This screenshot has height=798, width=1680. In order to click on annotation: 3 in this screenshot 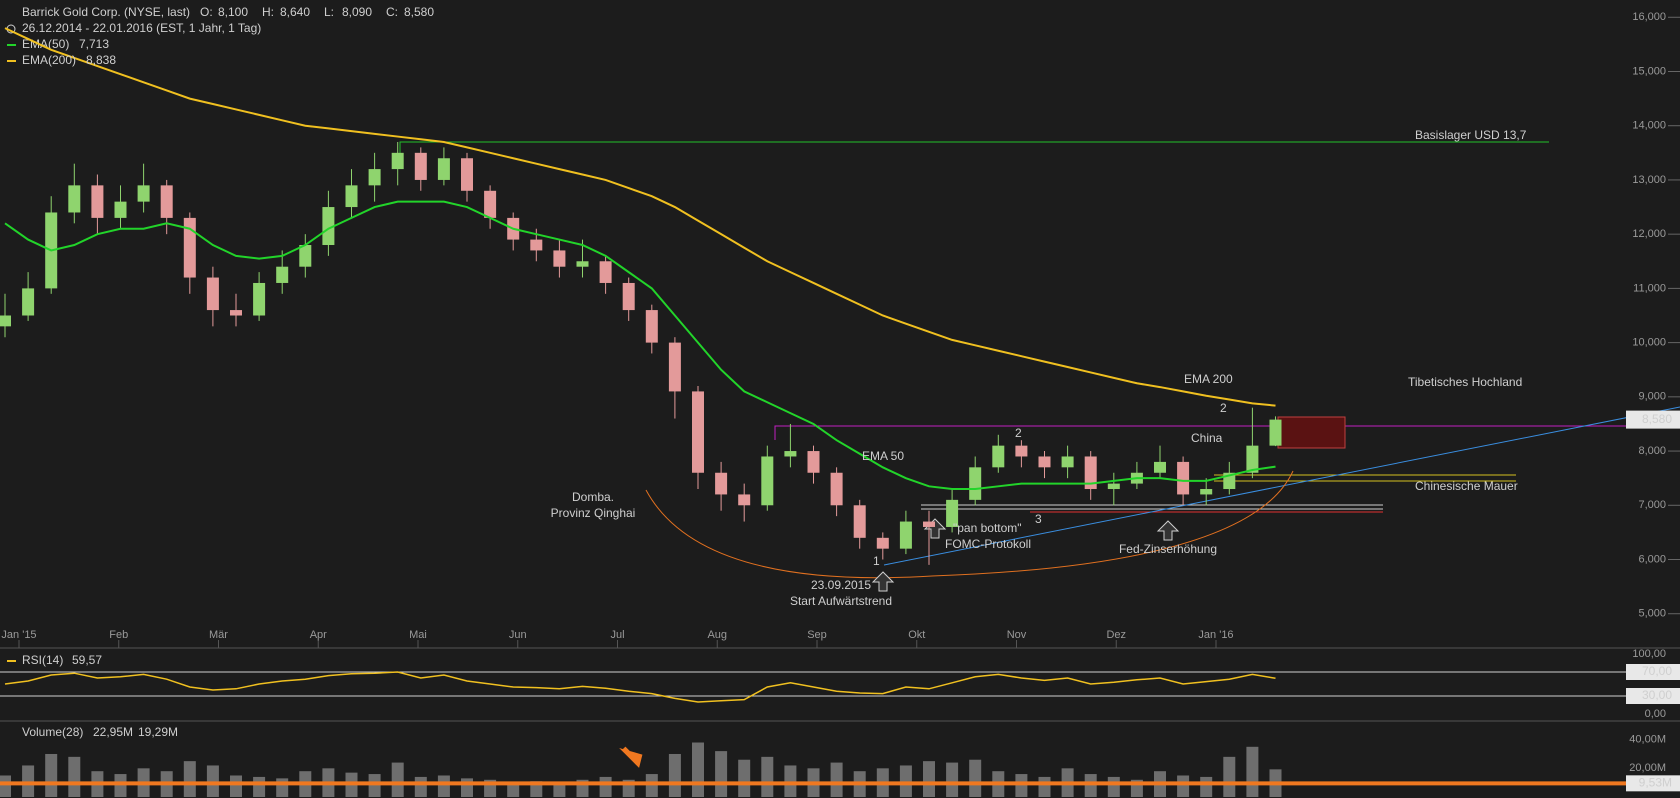, I will do `click(1038, 519)`.